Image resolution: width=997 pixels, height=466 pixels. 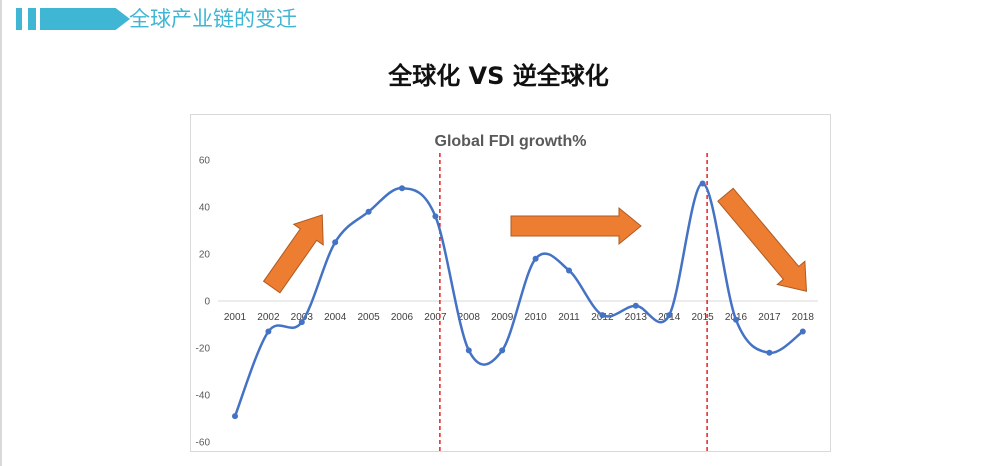 I want to click on trend-arrow-up, so click(x=293, y=254).